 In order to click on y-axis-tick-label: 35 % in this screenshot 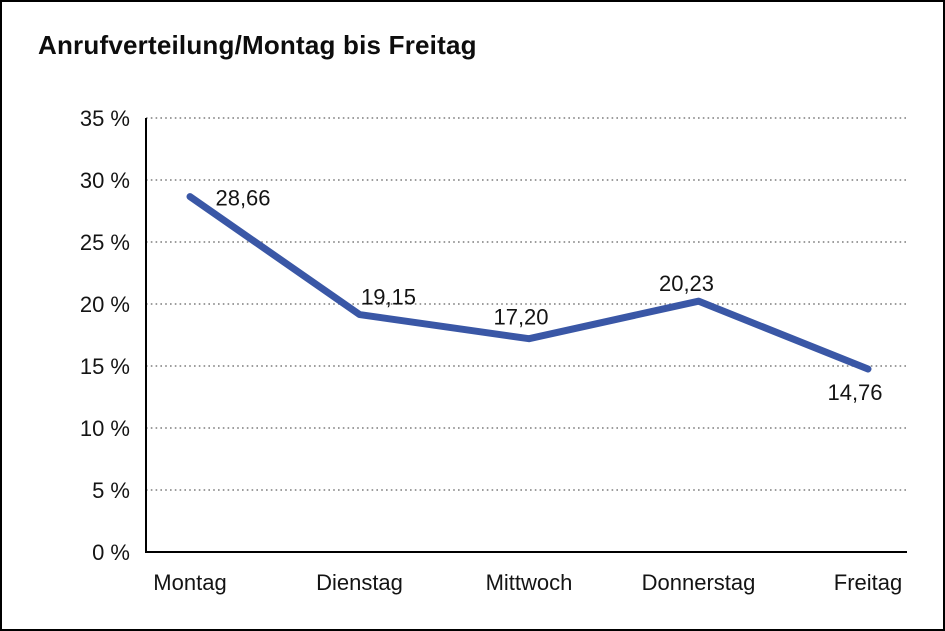, I will do `click(105, 118)`.